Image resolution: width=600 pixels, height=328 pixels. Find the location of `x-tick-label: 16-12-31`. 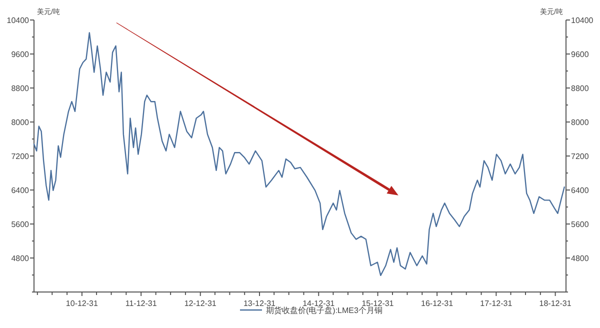

x-tick-label: 16-12-31 is located at coordinates (437, 303).